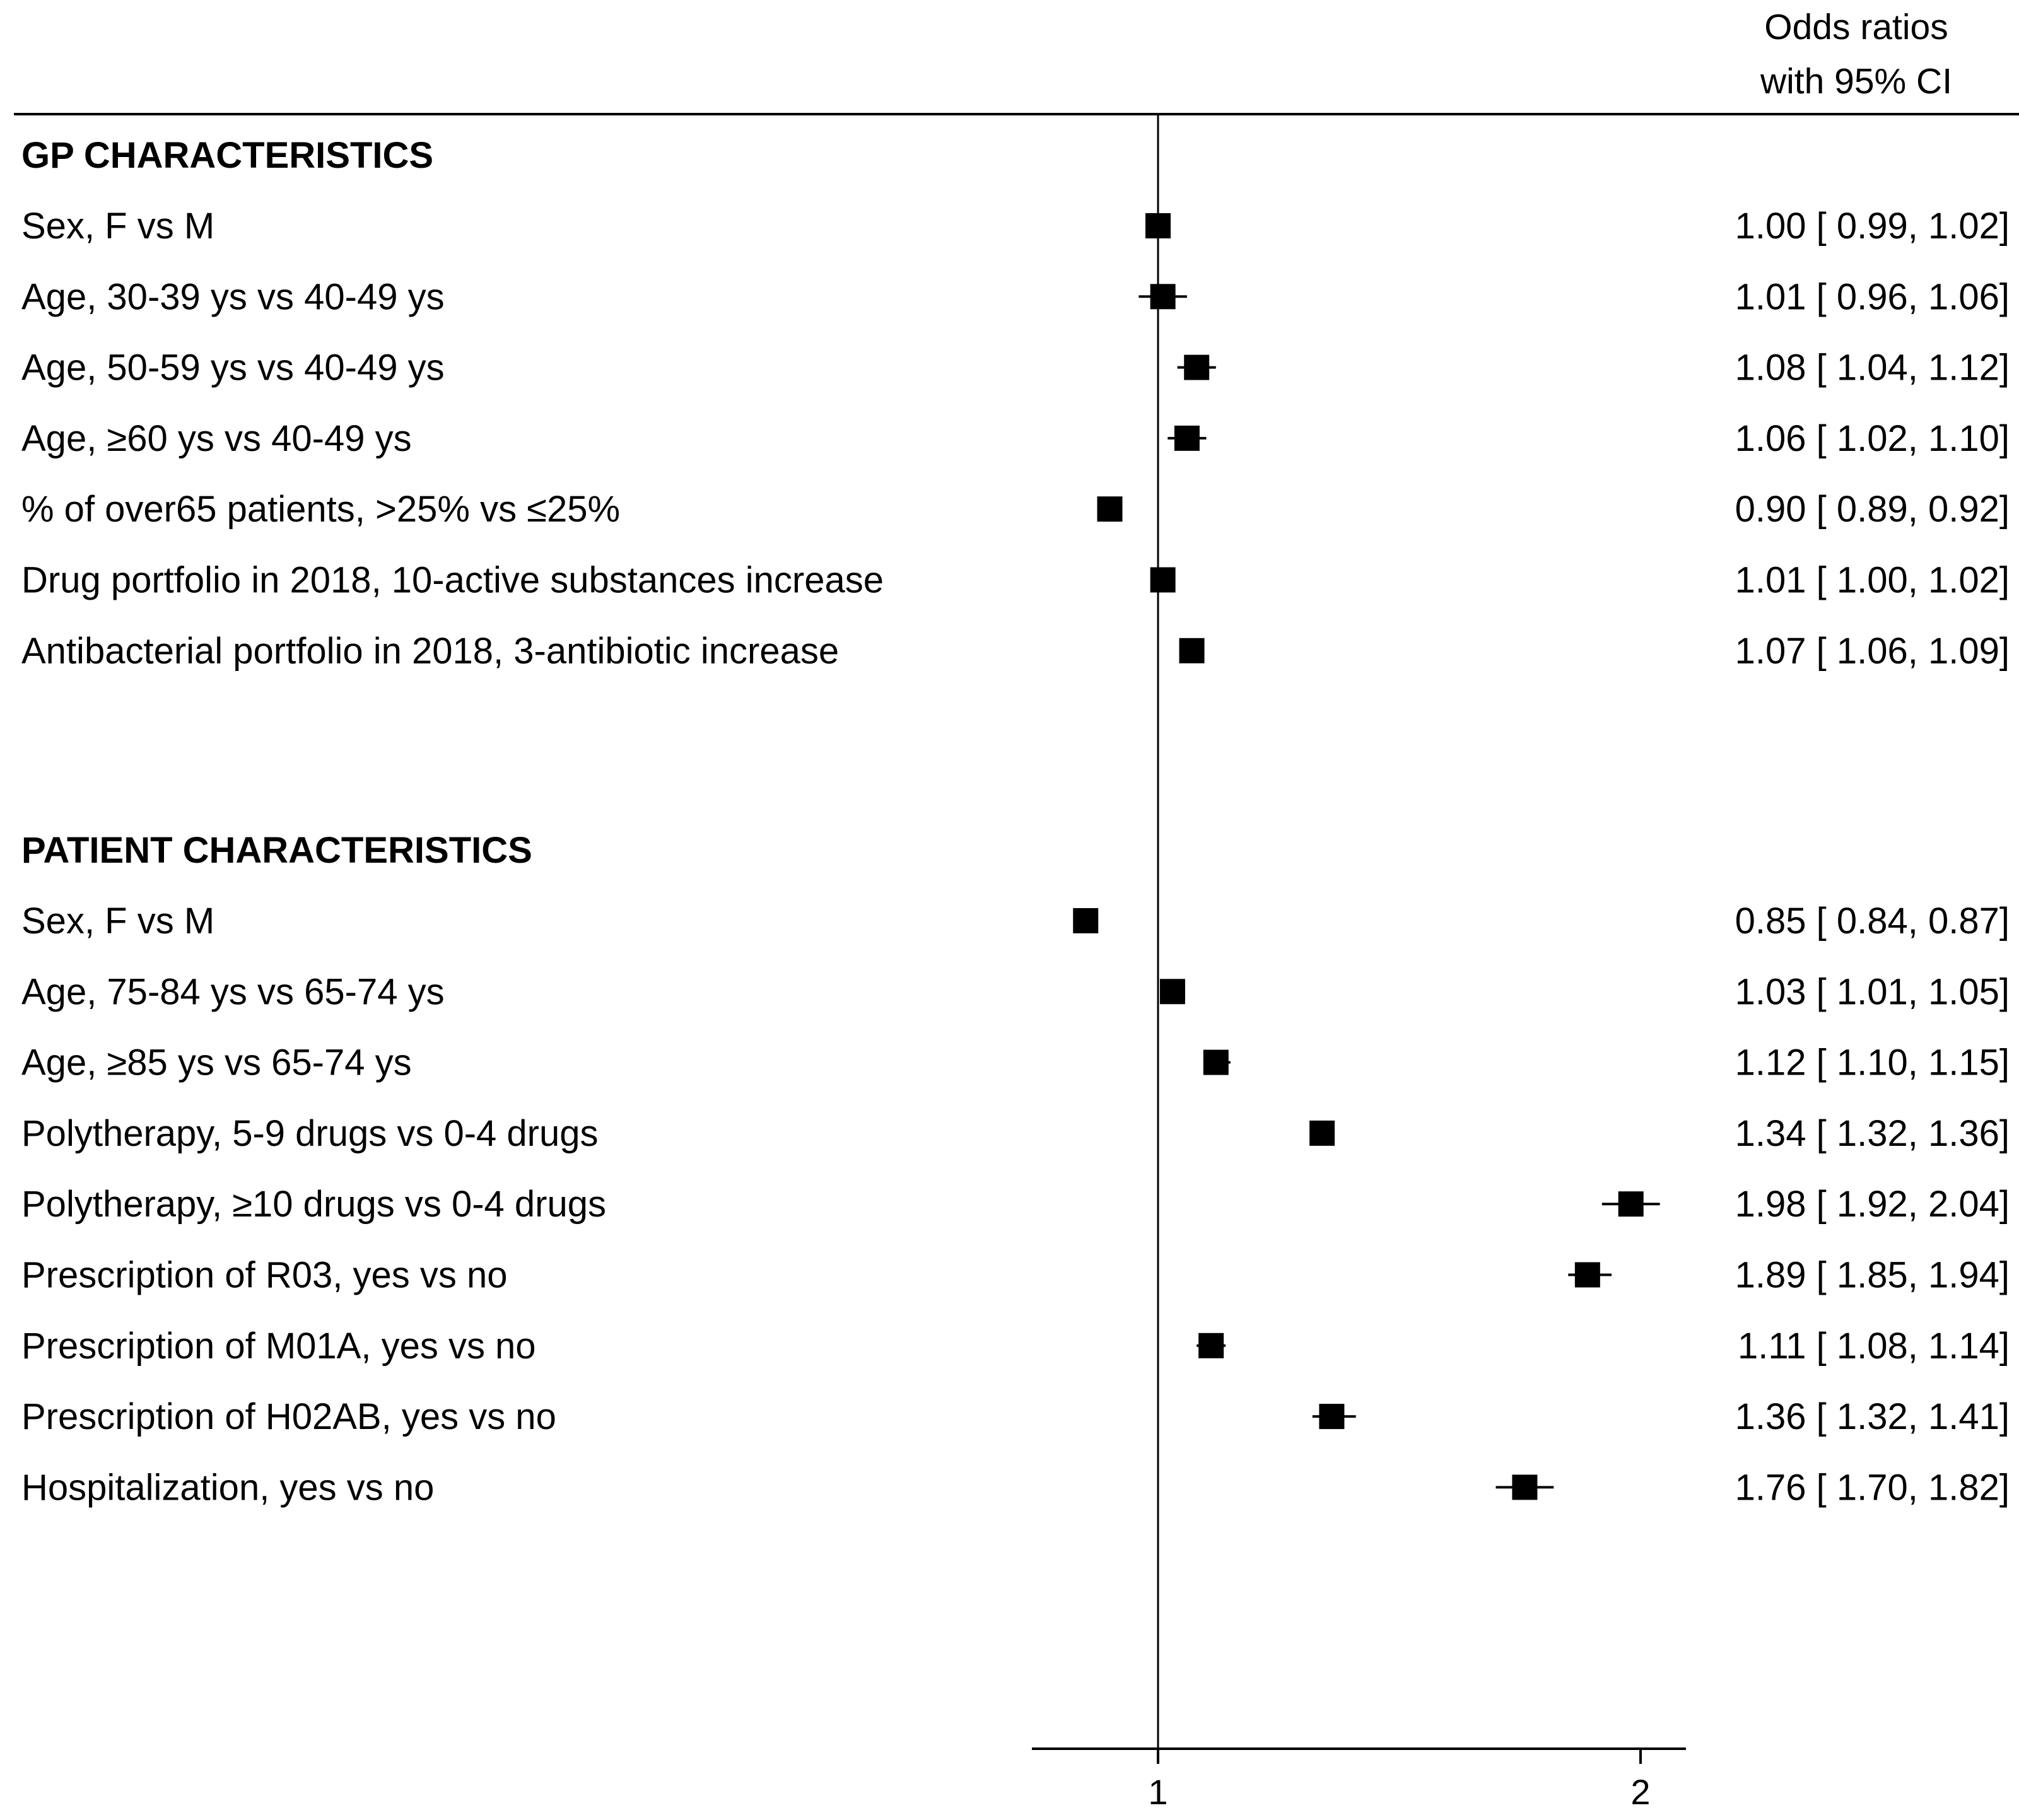 The height and width of the screenshot is (1820, 2019). What do you see at coordinates (1874, 1346) in the screenshot?
I see `row-ci-text: 1.11 [ 1.08, 1.14]` at bounding box center [1874, 1346].